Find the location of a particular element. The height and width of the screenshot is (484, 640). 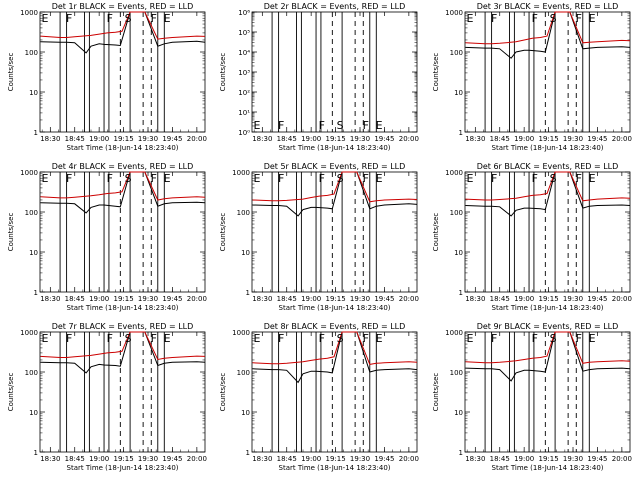

chart-title: Det 4r BLACK = Events, RED = LLD is located at coordinates (123, 166).